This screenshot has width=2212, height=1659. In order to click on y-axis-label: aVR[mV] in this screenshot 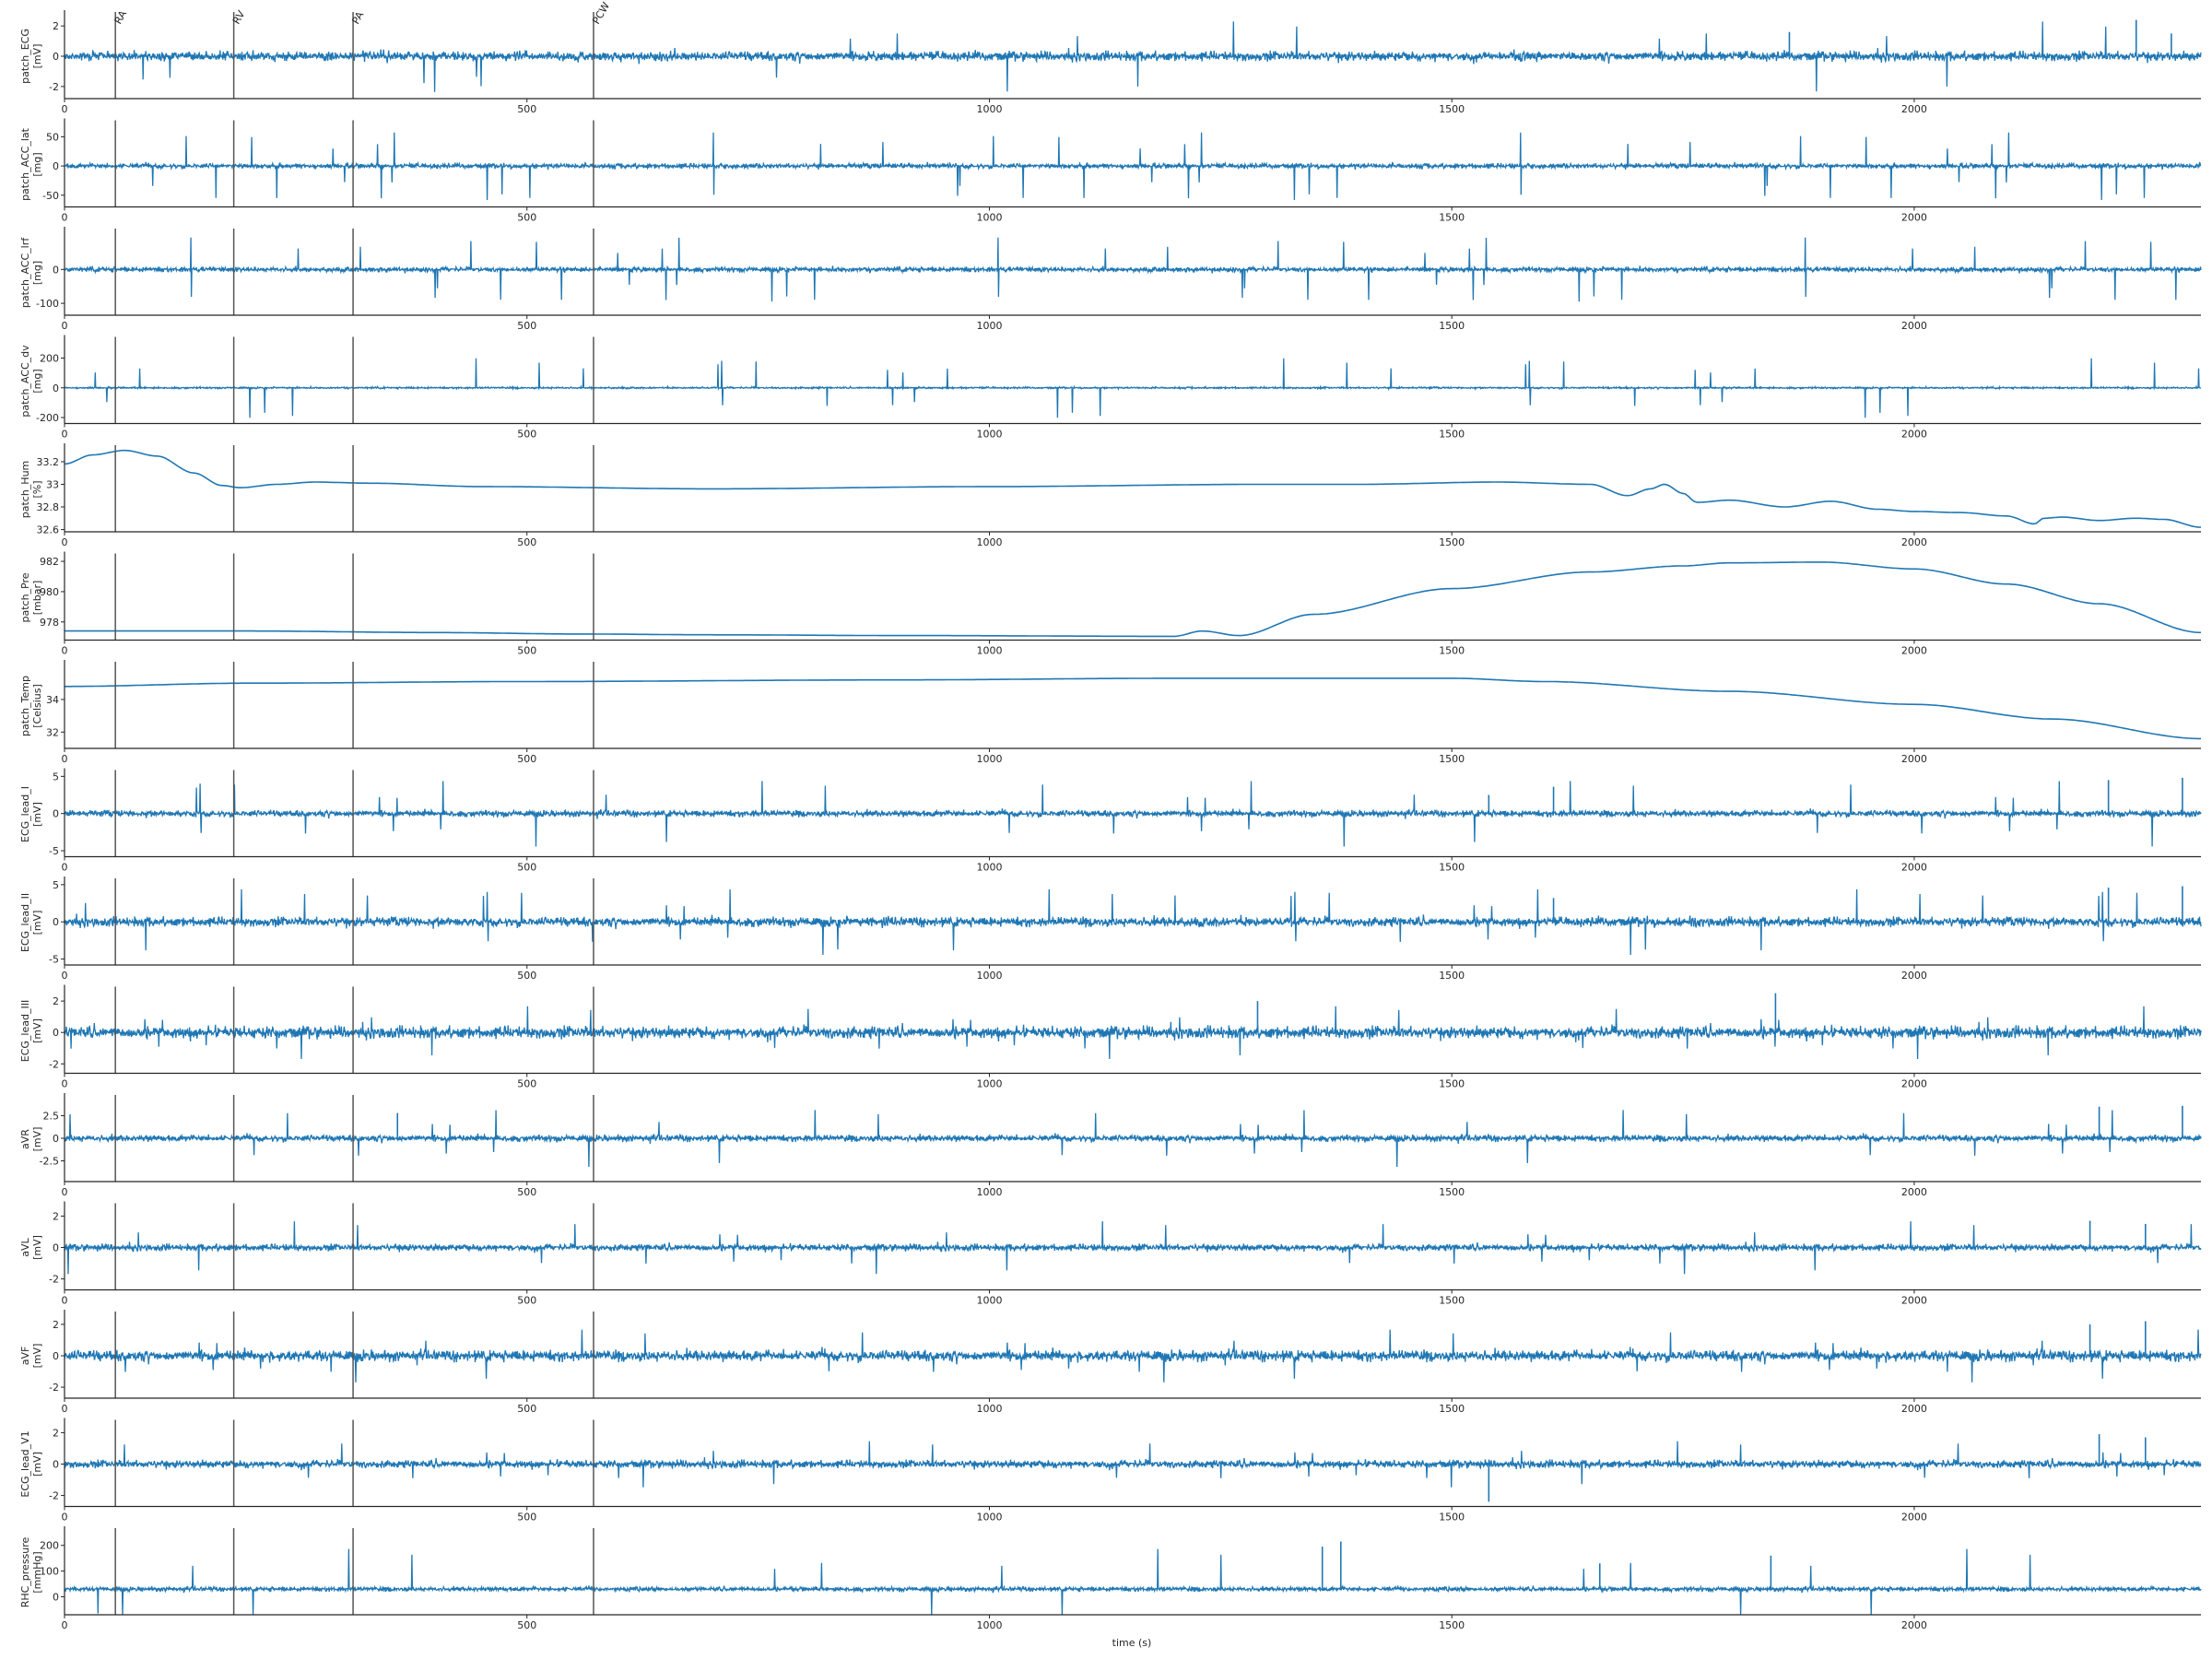, I will do `click(31, 1139)`.